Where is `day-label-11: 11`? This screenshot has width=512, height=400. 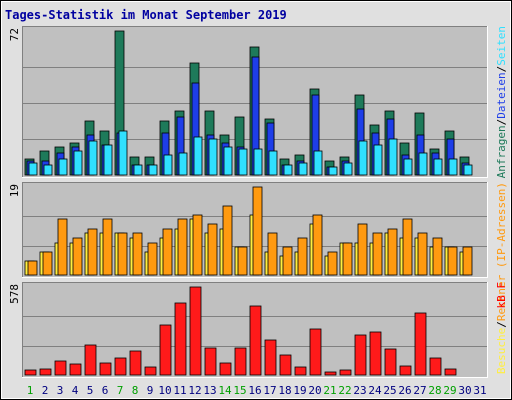 day-label-11: 11 is located at coordinates (179, 390).